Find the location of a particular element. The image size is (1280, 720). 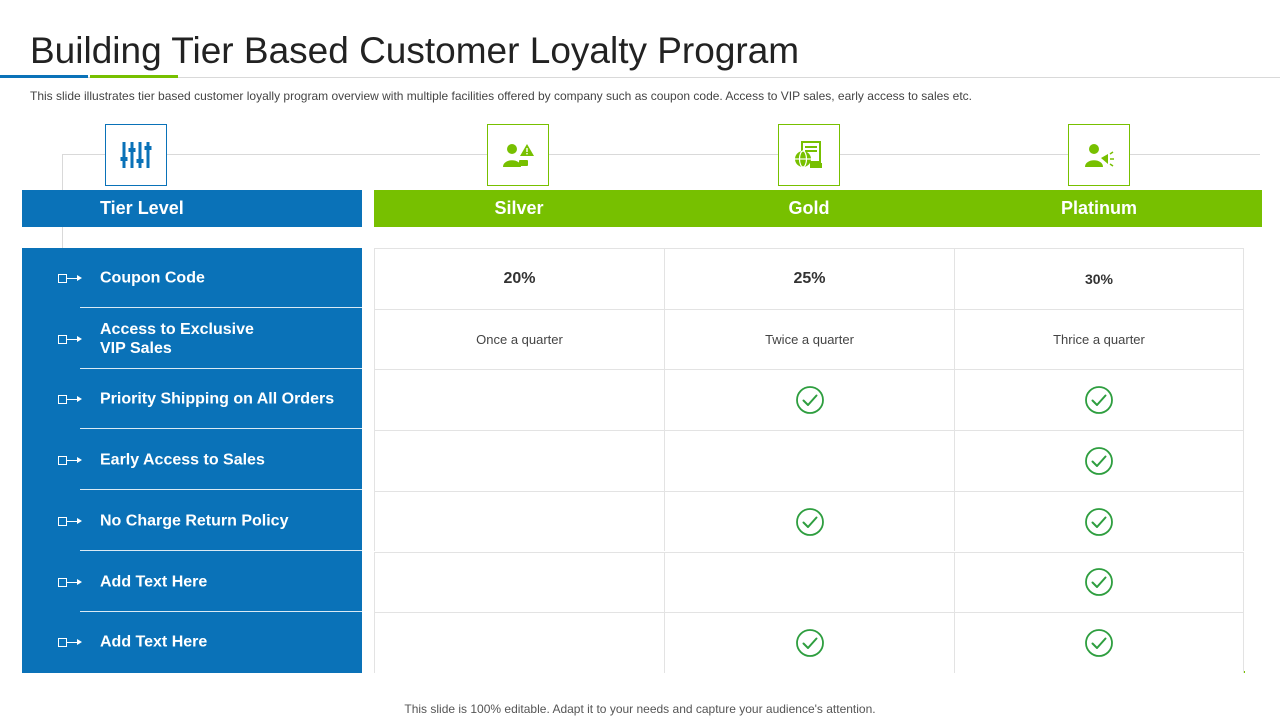

tier-level-icon-box is located at coordinates (136, 155).